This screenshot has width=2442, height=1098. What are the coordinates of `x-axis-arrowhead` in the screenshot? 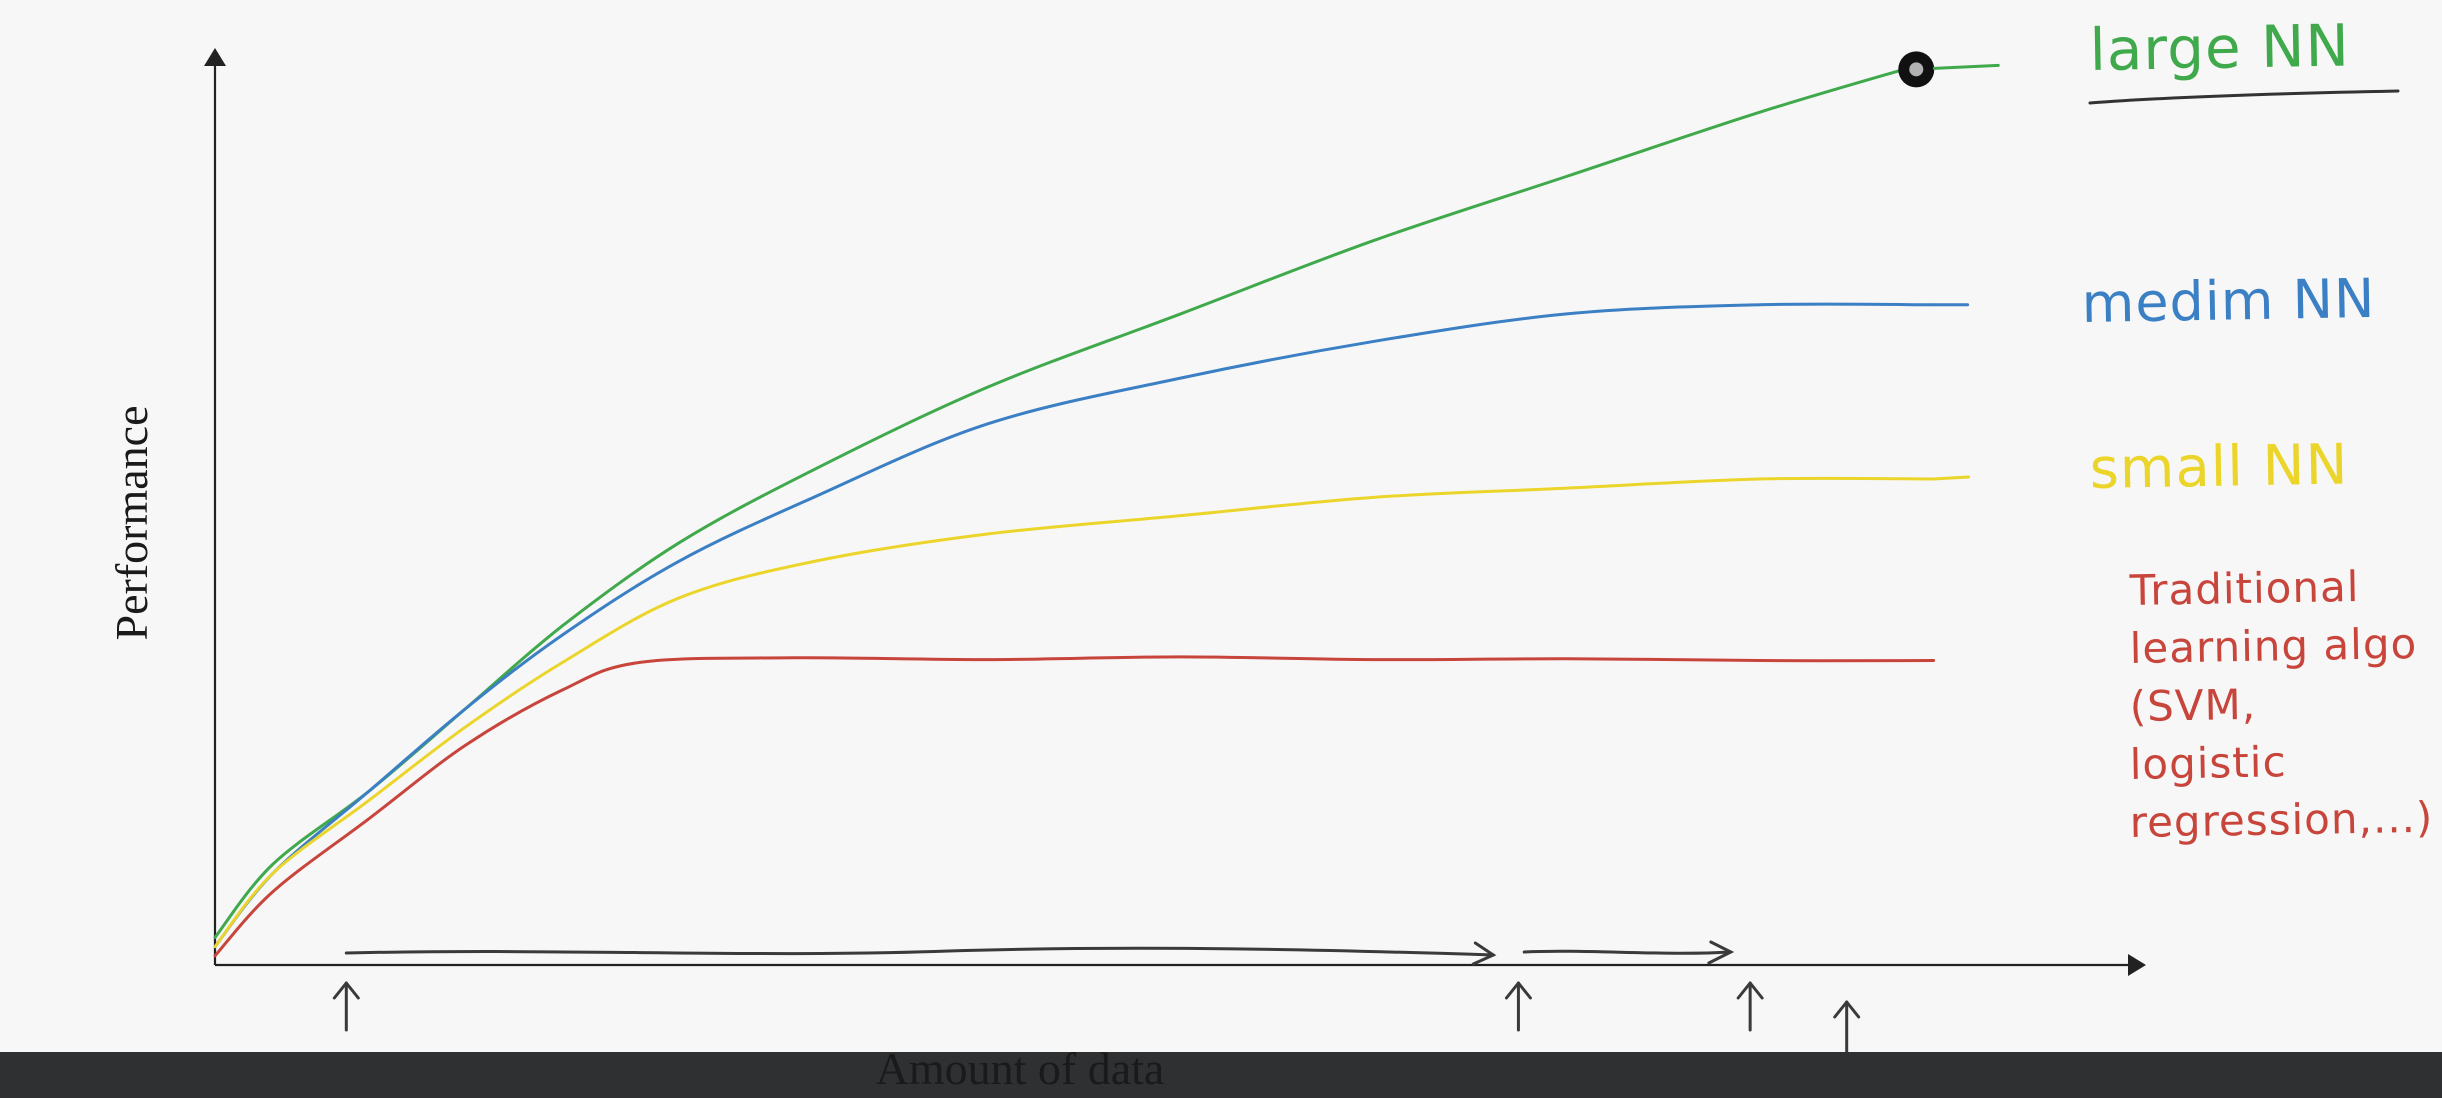 It's located at (2137, 965).